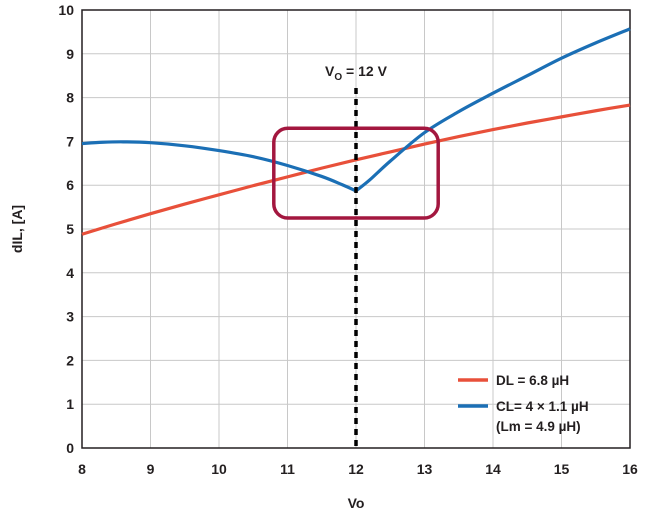 This screenshot has height=522, width=645. What do you see at coordinates (17, 229) in the screenshot?
I see `y-axis-label: dIL, [A]` at bounding box center [17, 229].